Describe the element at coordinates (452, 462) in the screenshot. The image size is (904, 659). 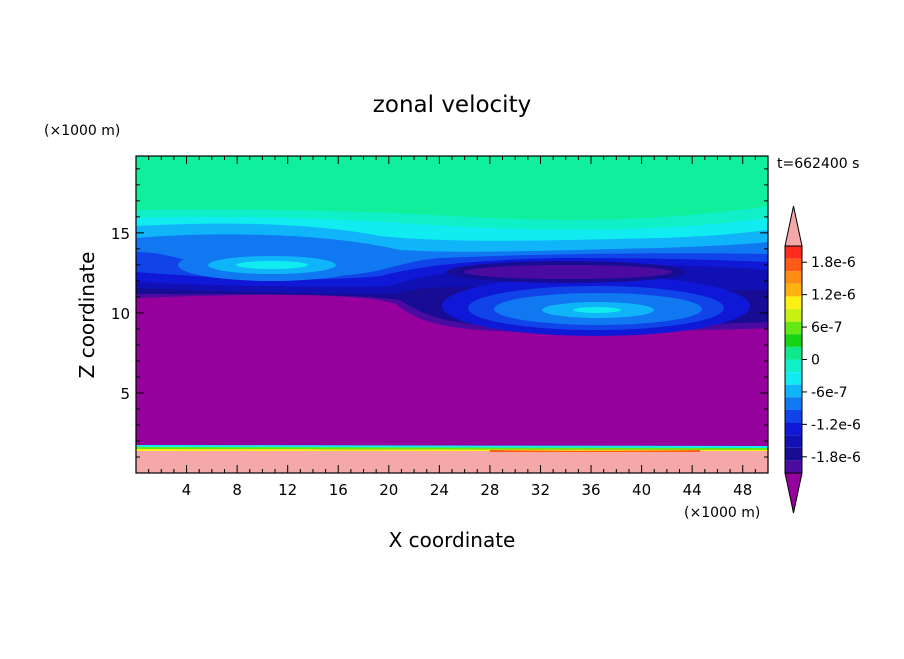
I see `region-surface-pink` at that location.